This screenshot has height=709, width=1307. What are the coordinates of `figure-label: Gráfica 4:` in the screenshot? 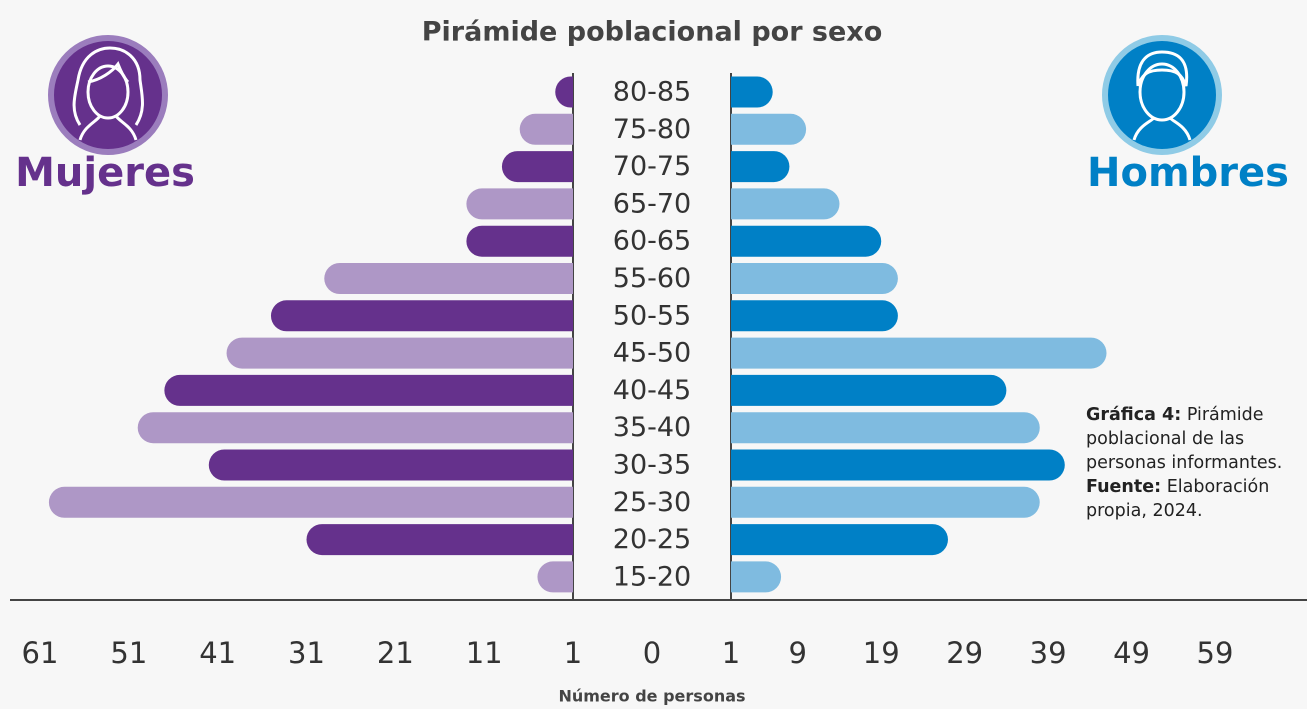 It's located at (1134, 415).